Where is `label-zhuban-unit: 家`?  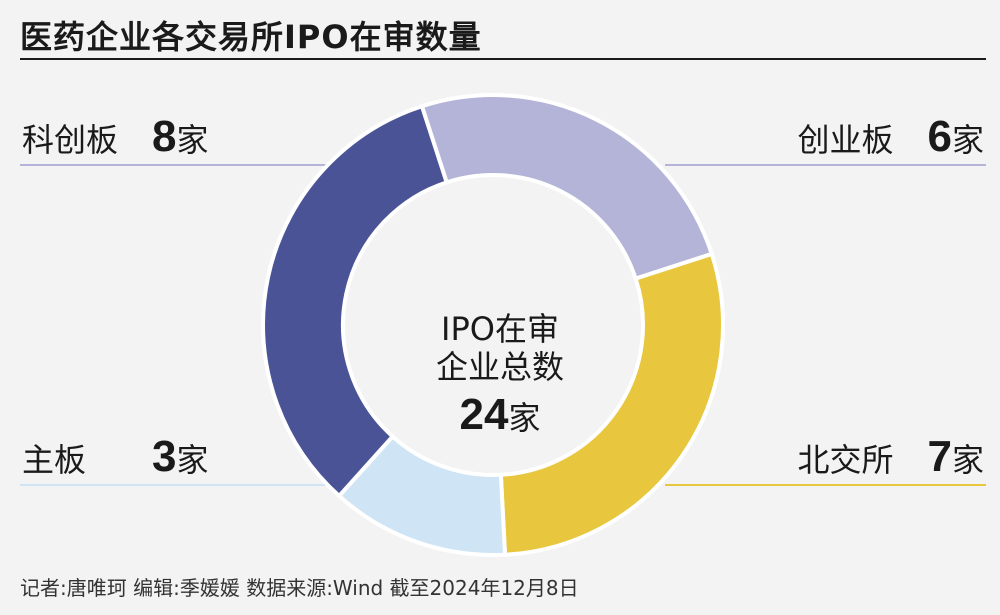
label-zhuban-unit: 家 is located at coordinates (192, 460).